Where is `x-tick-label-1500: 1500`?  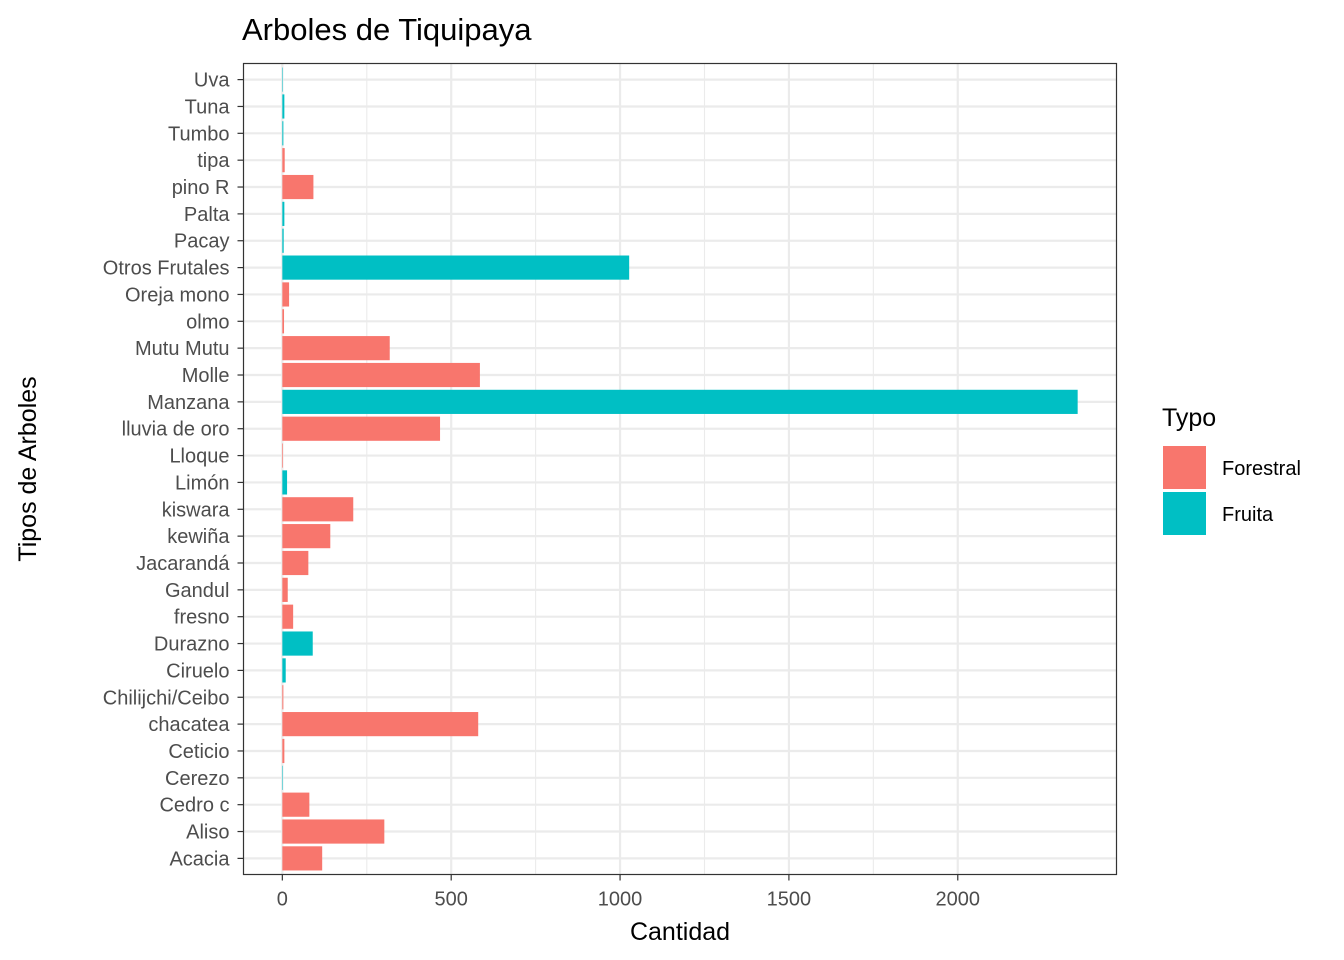 x-tick-label-1500: 1500 is located at coordinates (789, 900).